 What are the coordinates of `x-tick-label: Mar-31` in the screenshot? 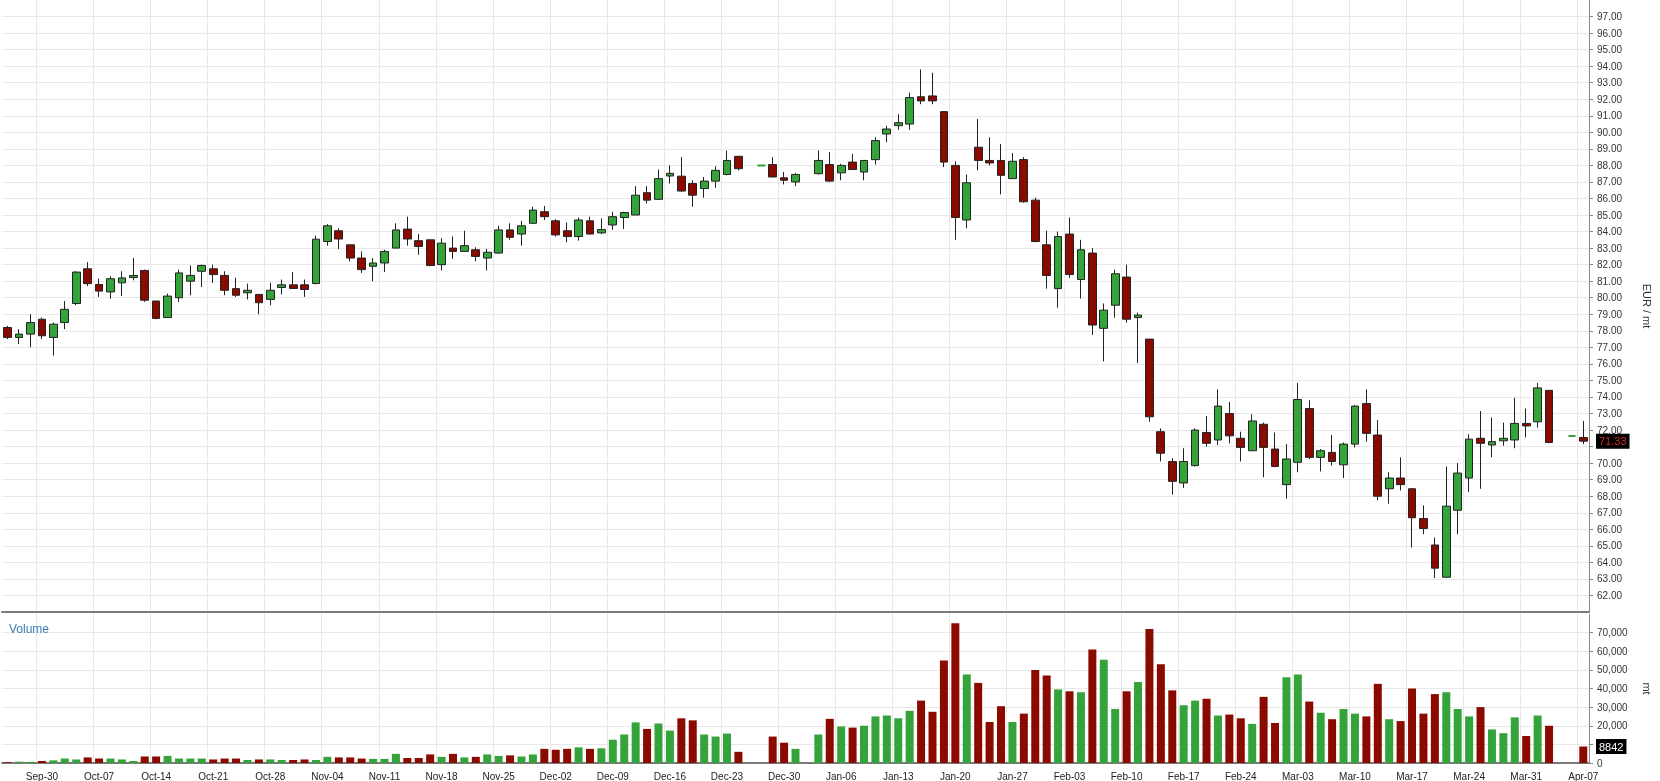 It's located at (1526, 775).